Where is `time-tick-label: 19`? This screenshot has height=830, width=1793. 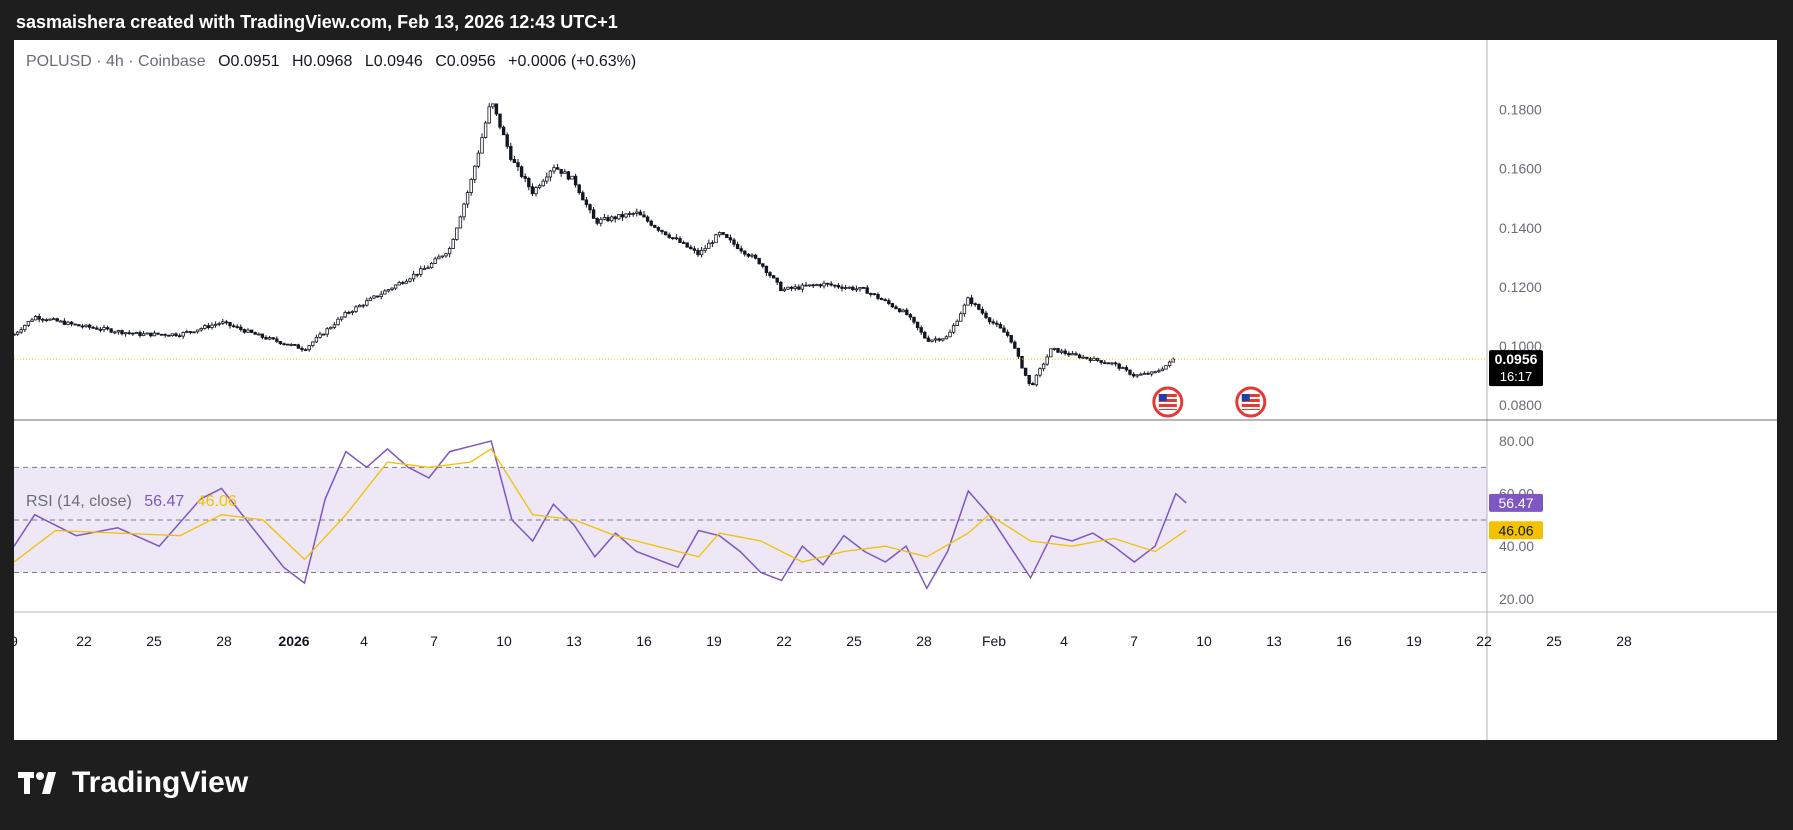 time-tick-label: 19 is located at coordinates (714, 641).